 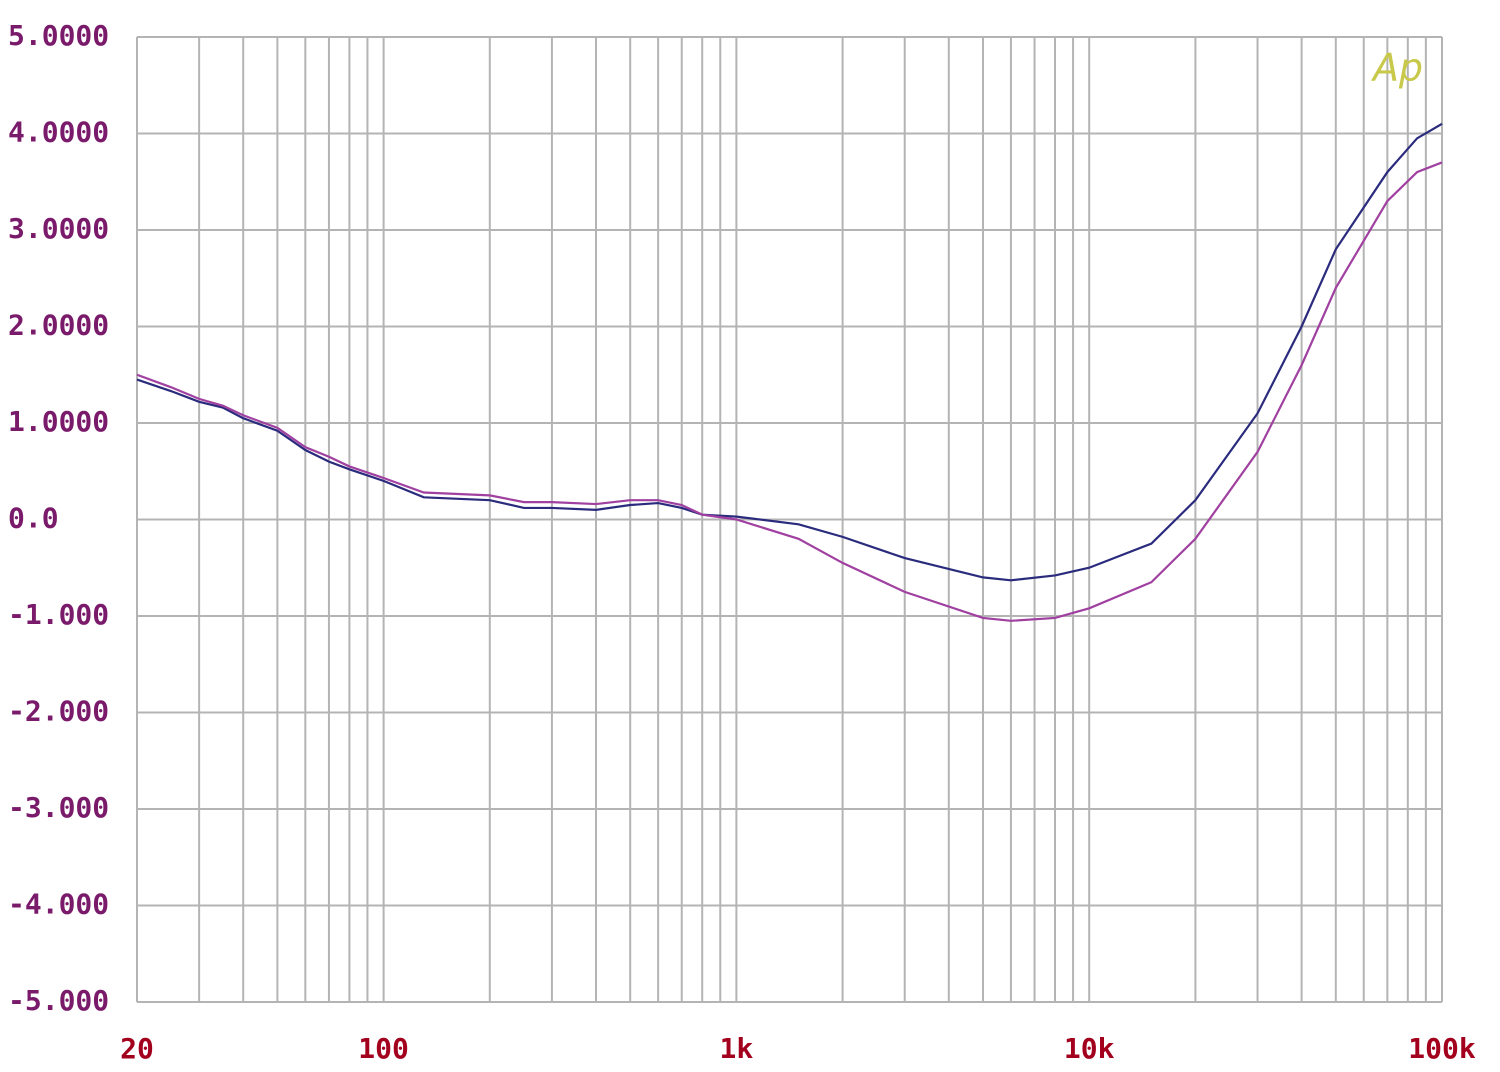 I want to click on x-tick-label: 100k, so click(x=1442, y=1048).